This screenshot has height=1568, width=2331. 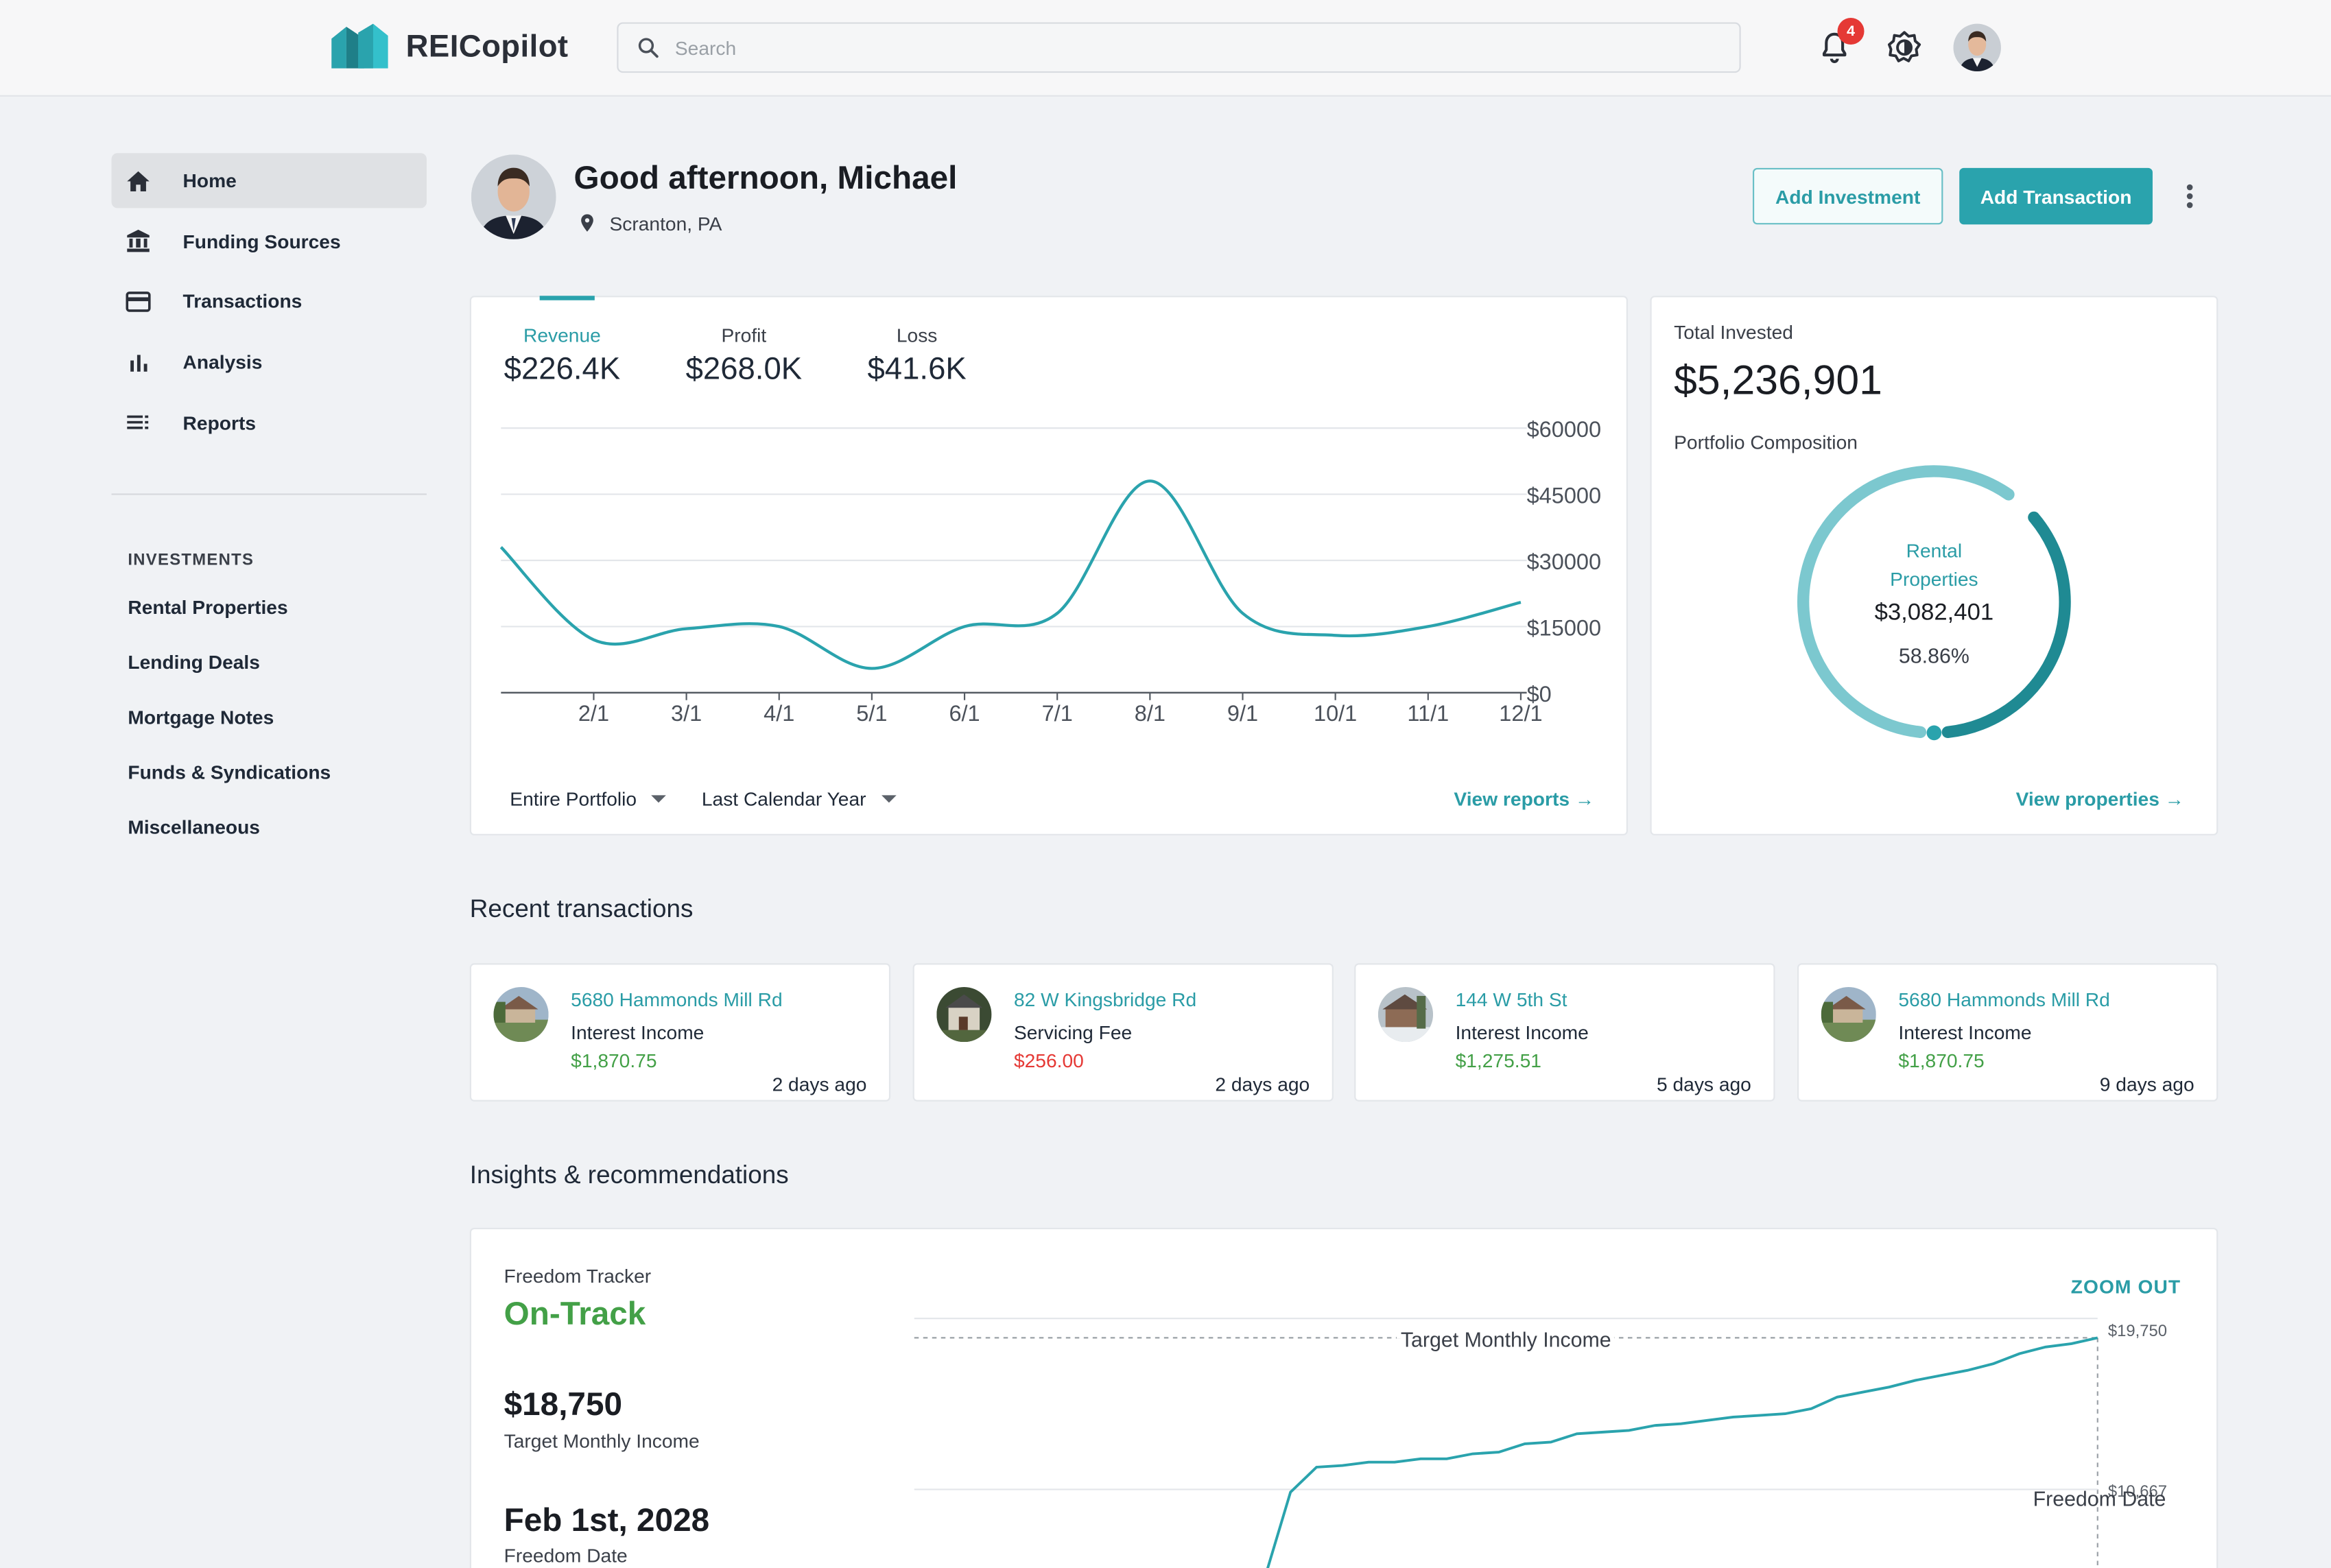 I want to click on x-tick-label: 7/1, so click(x=1057, y=713).